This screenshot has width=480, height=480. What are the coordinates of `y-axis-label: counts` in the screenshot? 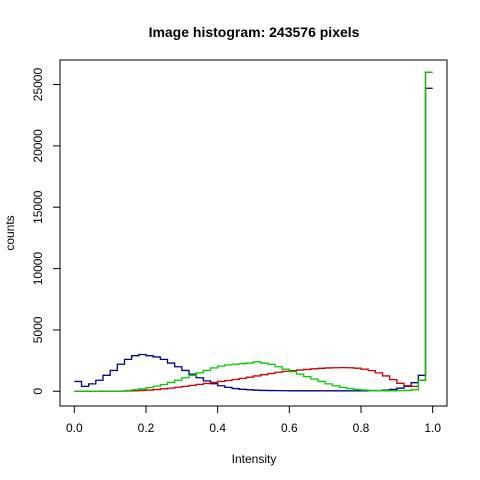 It's located at (10, 232).